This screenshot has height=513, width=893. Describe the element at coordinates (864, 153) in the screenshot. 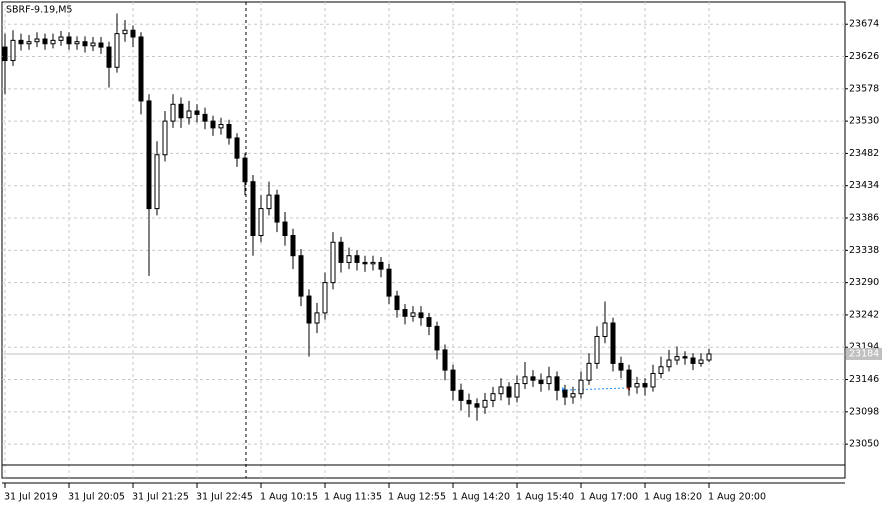

I see `y-tick-label: 23482` at that location.